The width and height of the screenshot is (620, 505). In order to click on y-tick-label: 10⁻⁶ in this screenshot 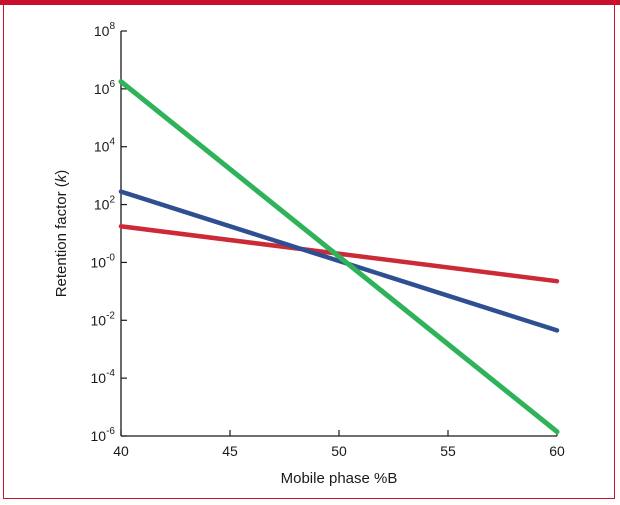, I will do `click(103, 435)`.